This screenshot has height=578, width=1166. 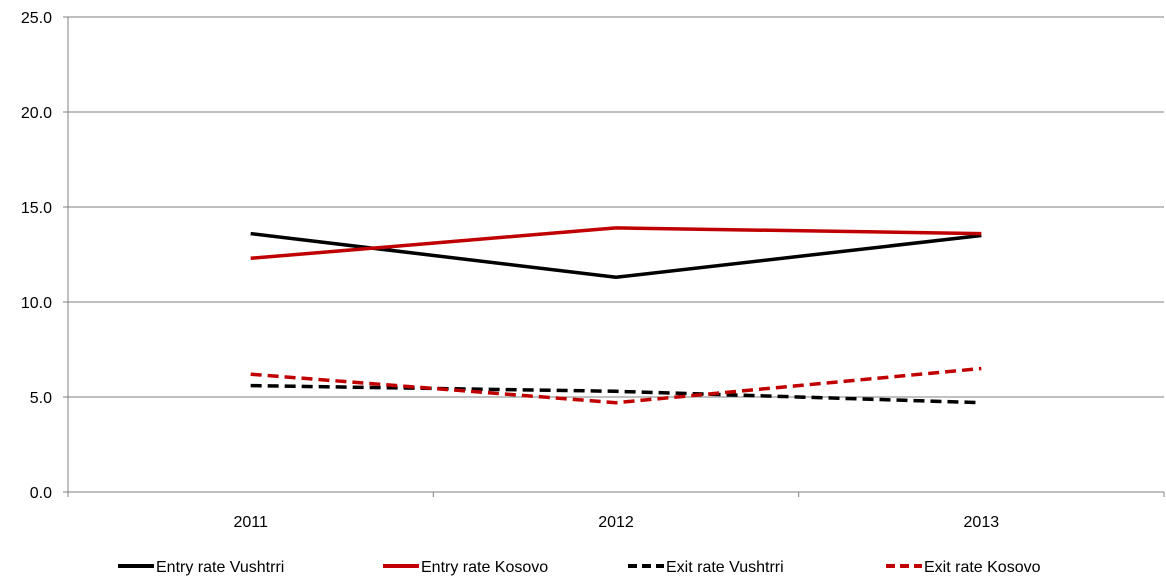 What do you see at coordinates (616, 511) in the screenshot?
I see `x-axis-ticks: 2011 2012 2013` at bounding box center [616, 511].